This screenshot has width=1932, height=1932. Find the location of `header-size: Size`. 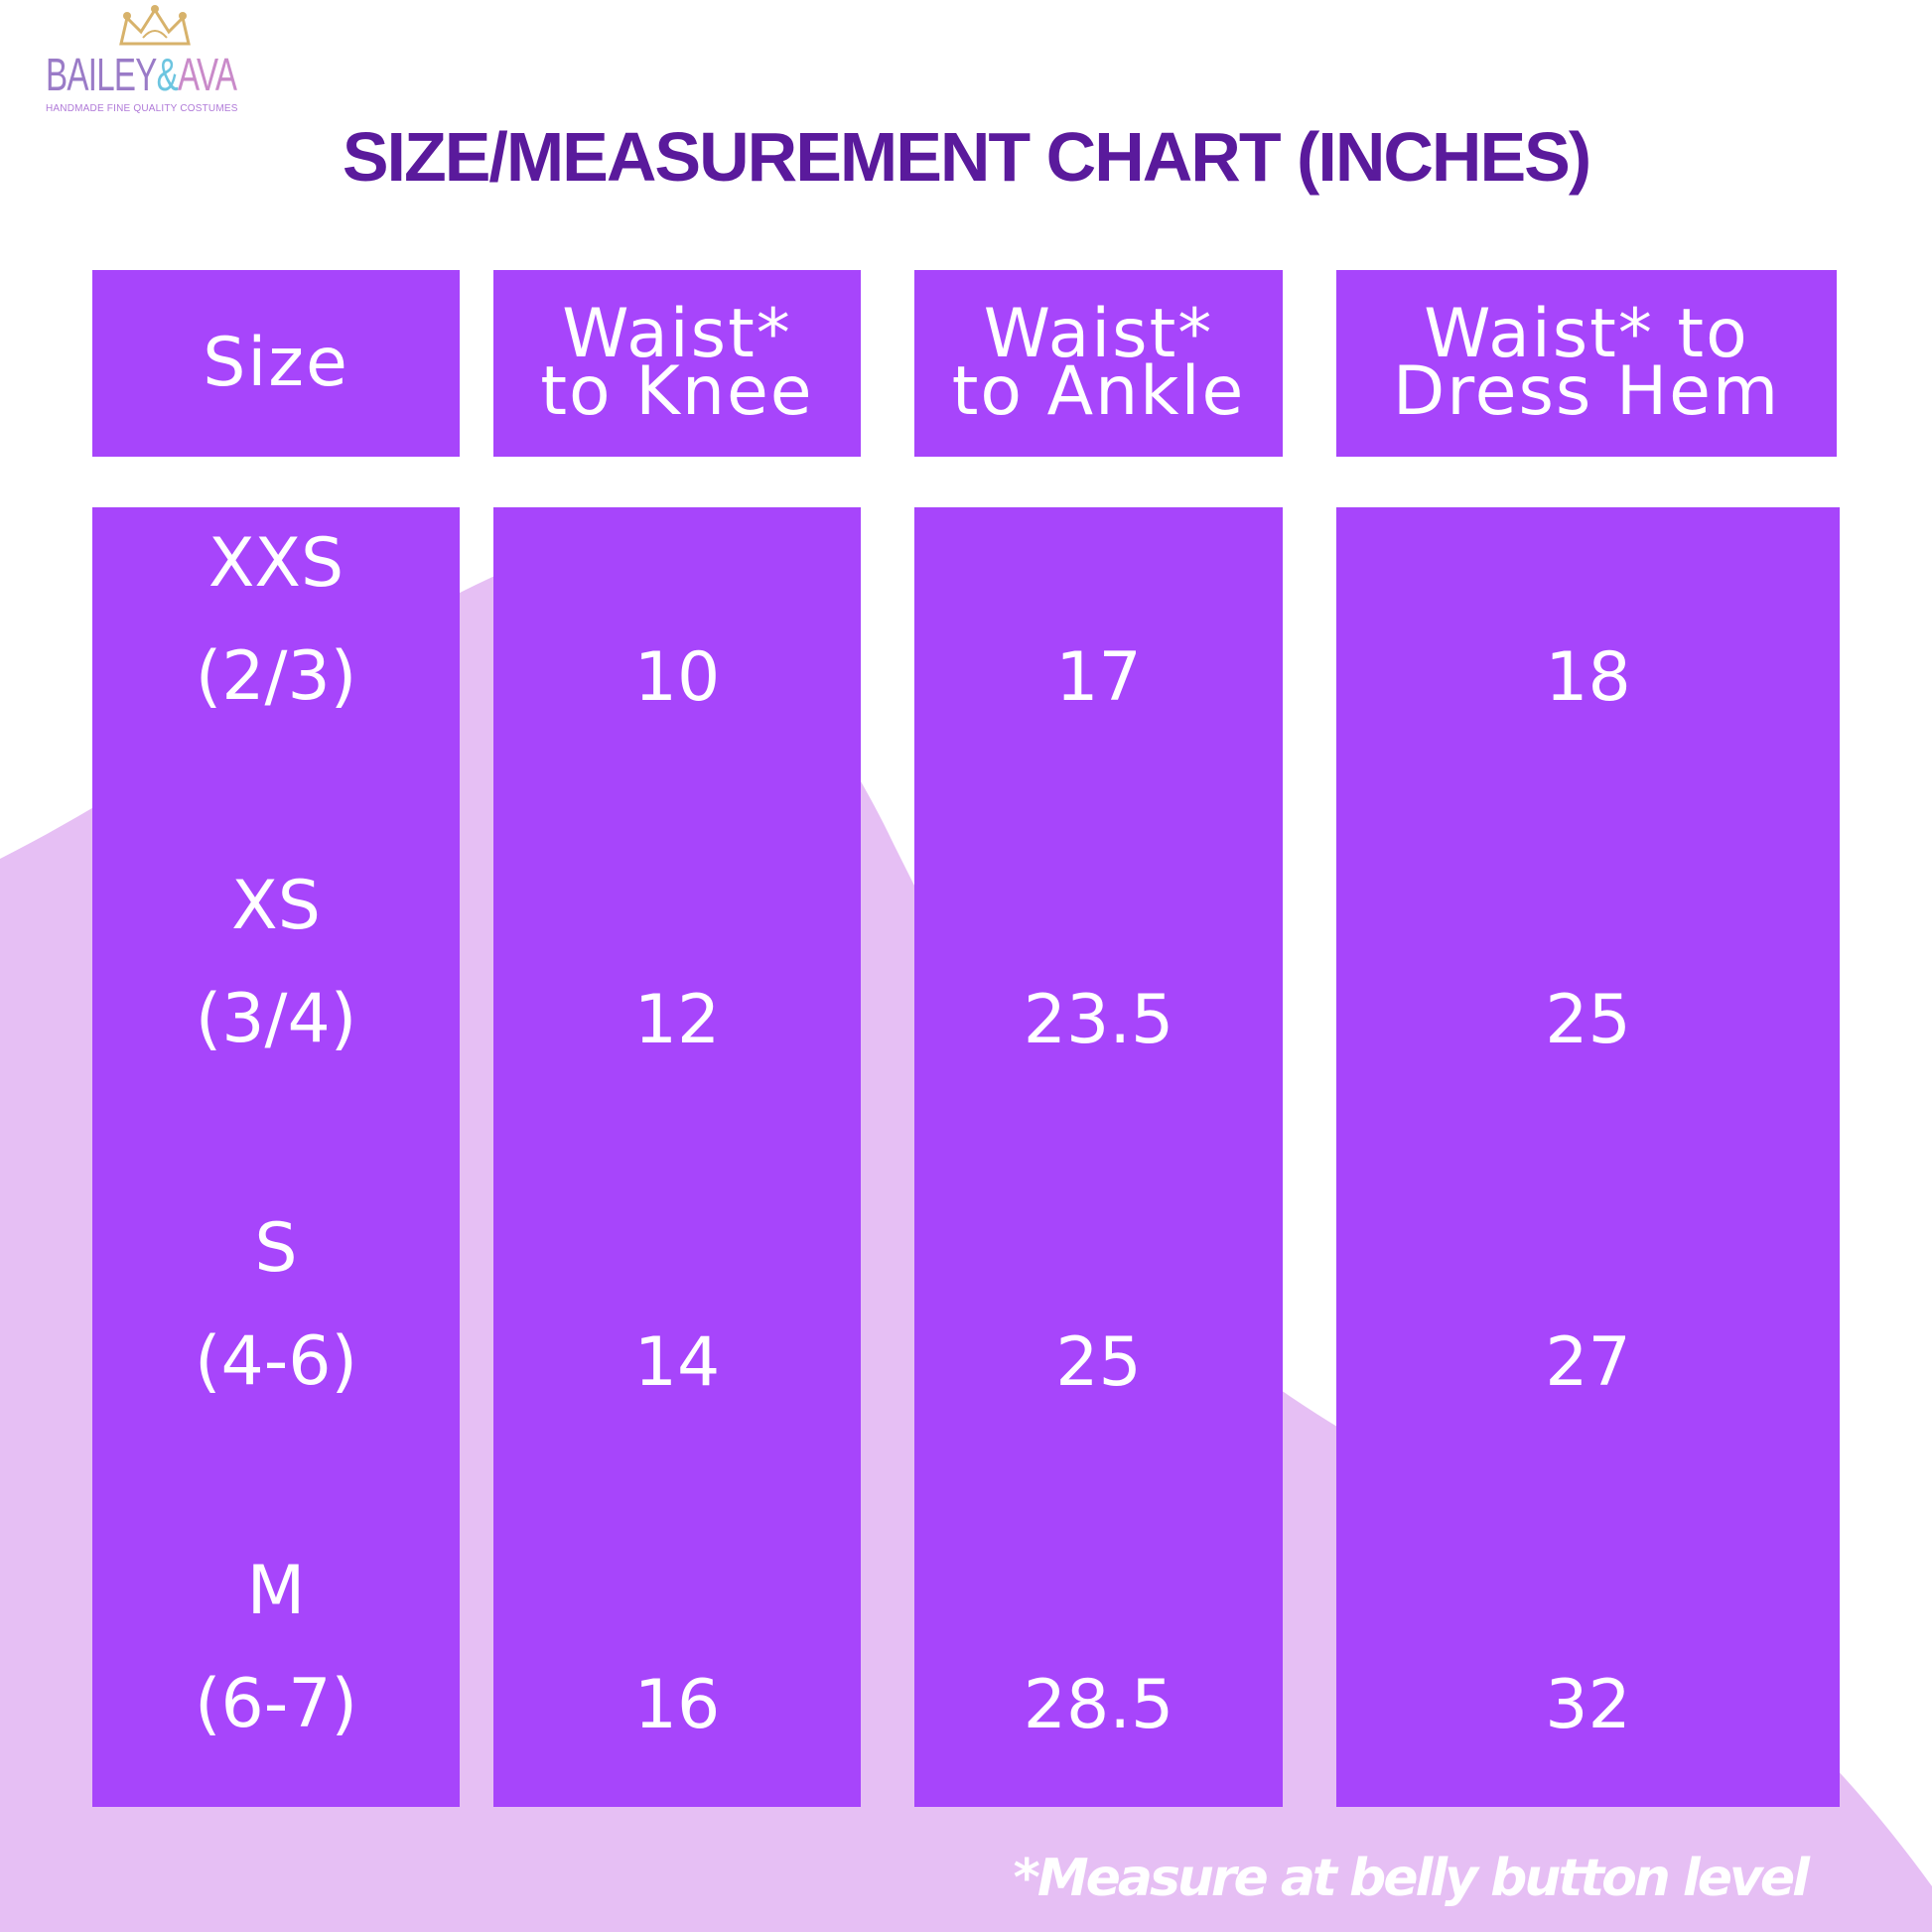

header-size: Size is located at coordinates (276, 363).